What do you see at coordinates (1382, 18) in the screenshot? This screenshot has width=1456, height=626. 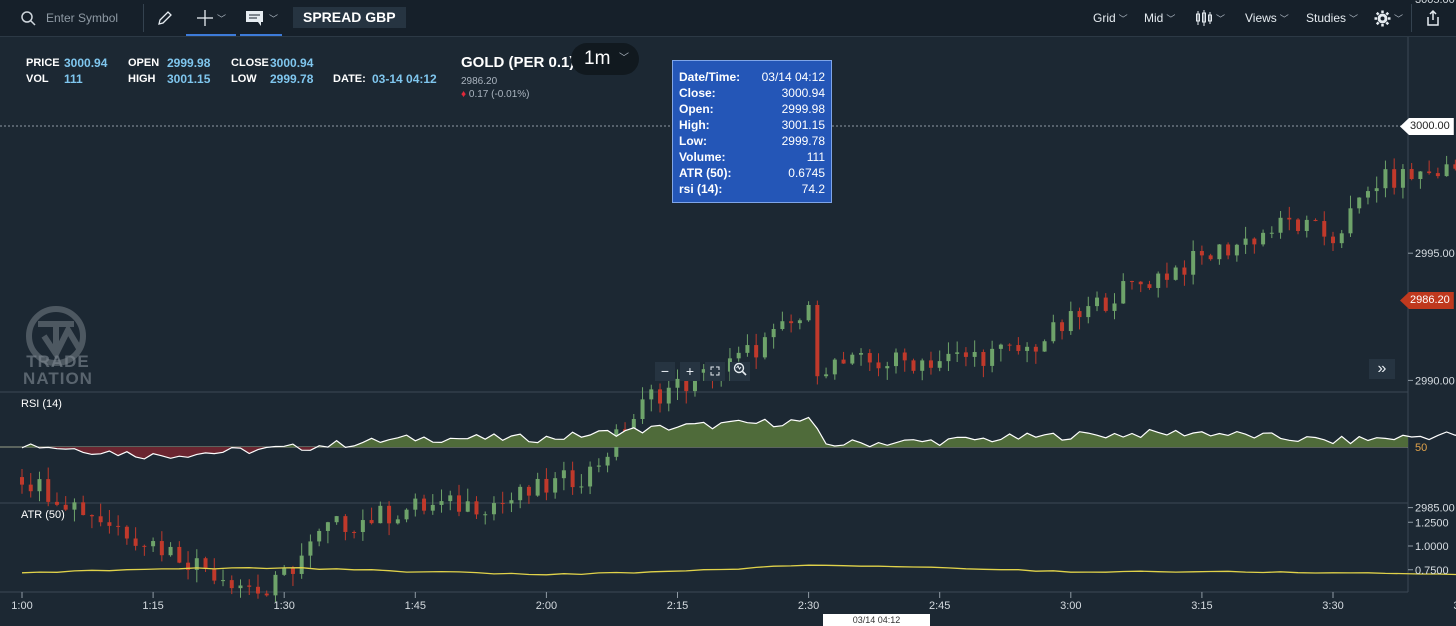 I see `gear-icon` at bounding box center [1382, 18].